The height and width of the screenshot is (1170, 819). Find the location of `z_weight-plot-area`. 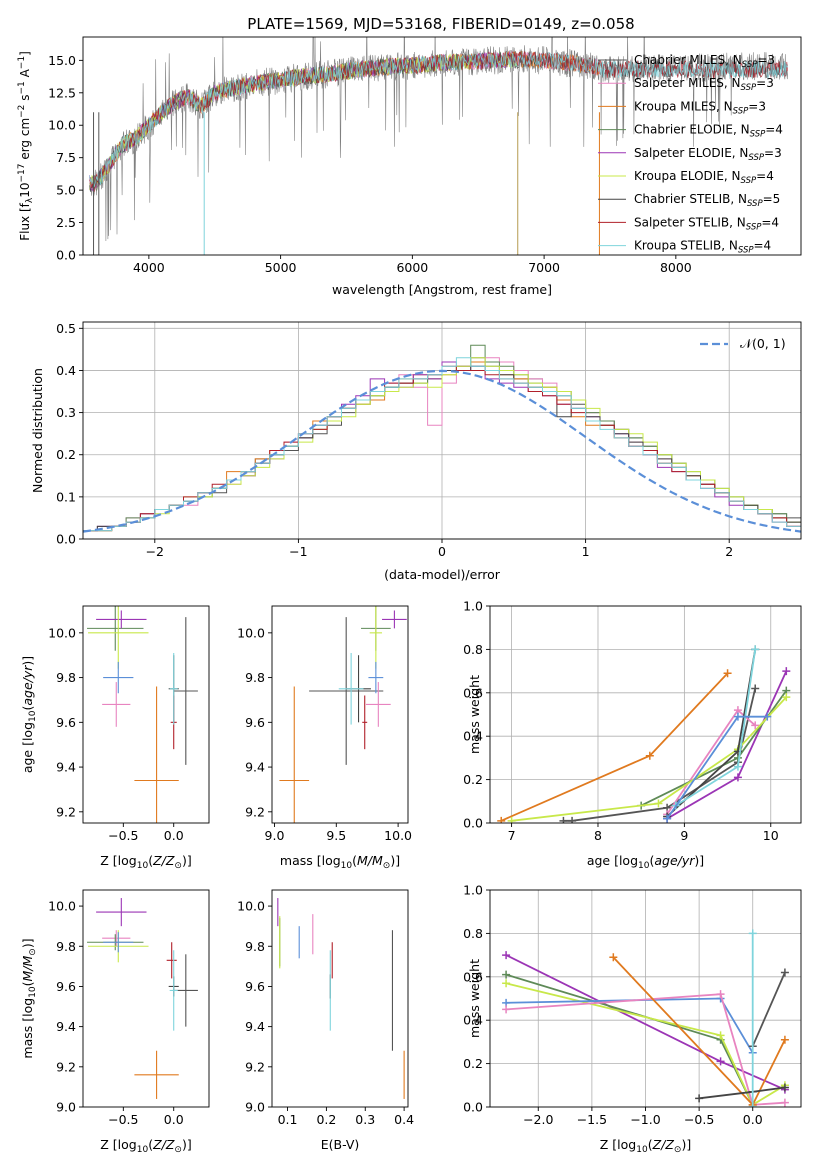

z_weight-plot-area is located at coordinates (645, 1018).